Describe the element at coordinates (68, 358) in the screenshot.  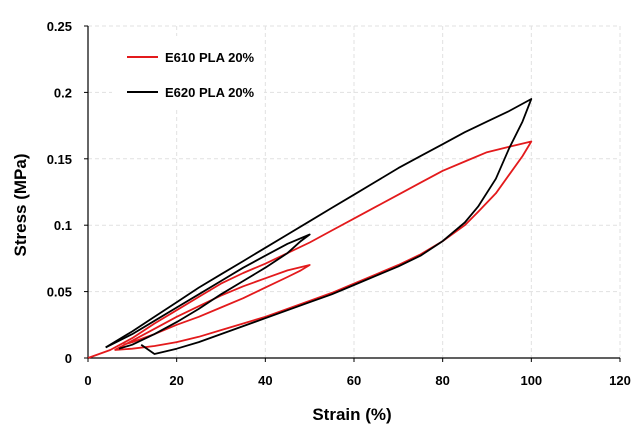
I see `y-tick-label: 0` at that location.